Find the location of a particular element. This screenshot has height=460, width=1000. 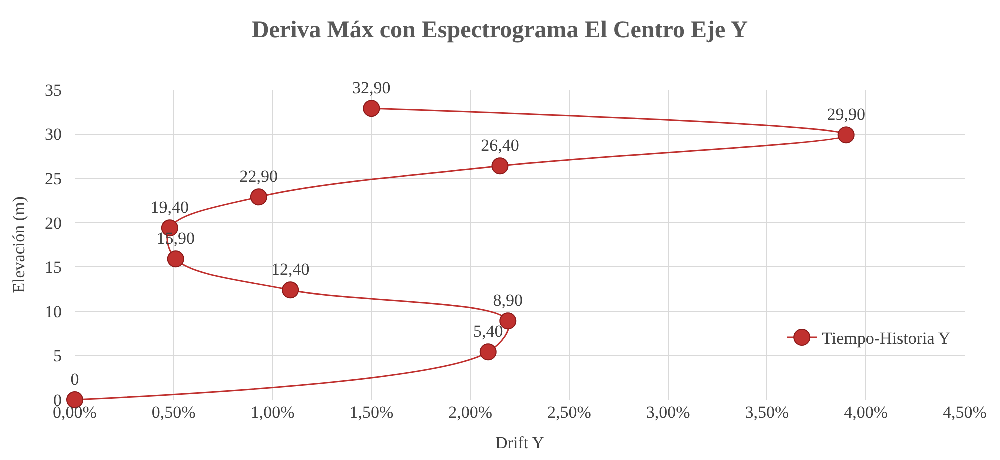

y-tick-label: 25 is located at coordinates (53, 179).